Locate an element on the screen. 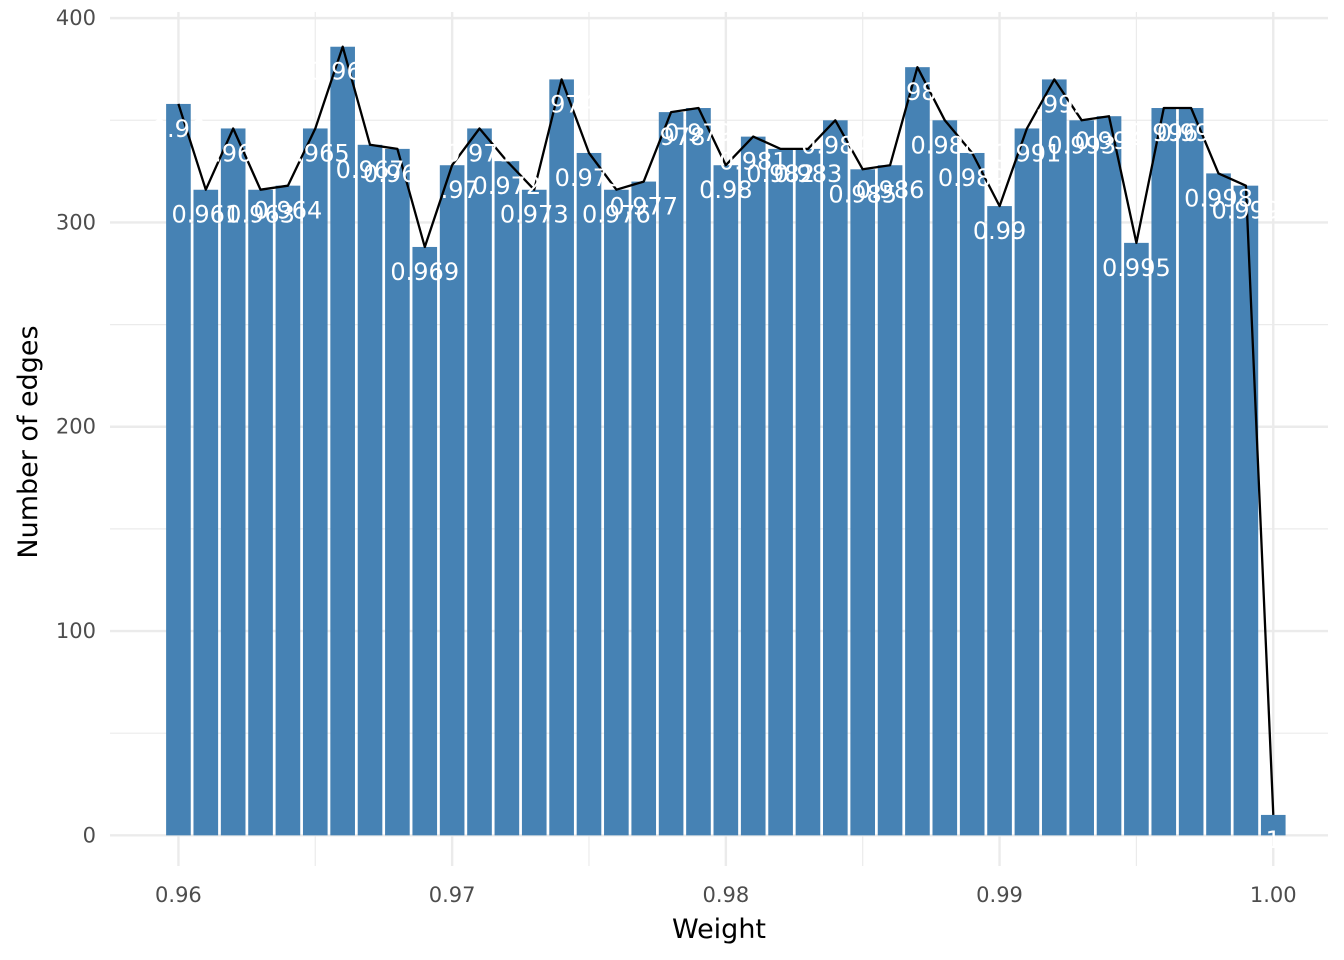  bar-label: 0.988 is located at coordinates (944, 145).